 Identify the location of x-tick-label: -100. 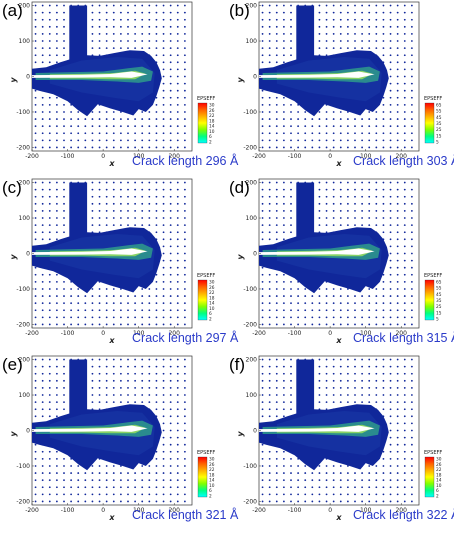
(68, 510).